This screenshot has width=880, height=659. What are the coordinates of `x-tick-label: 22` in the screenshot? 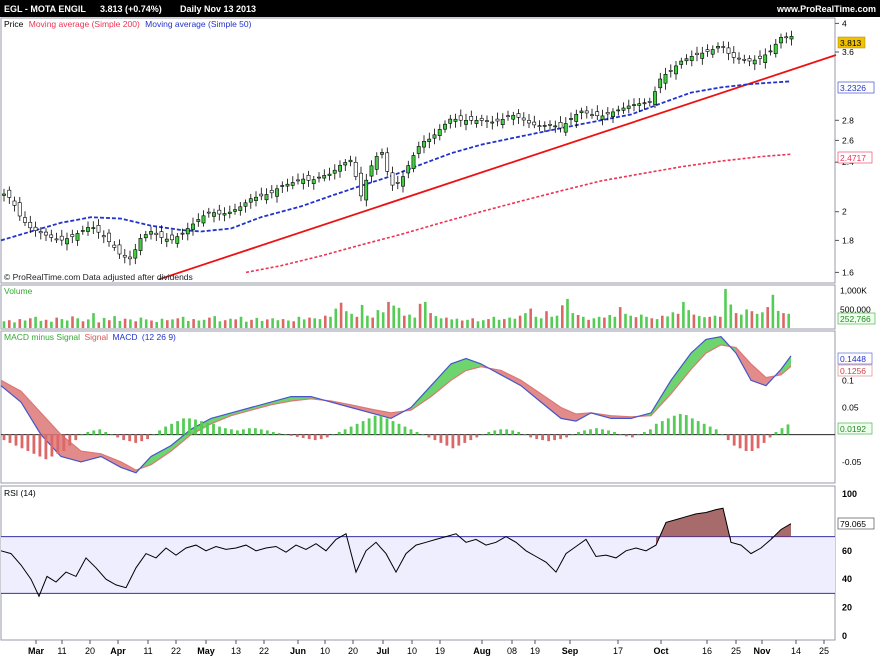 It's located at (176, 651).